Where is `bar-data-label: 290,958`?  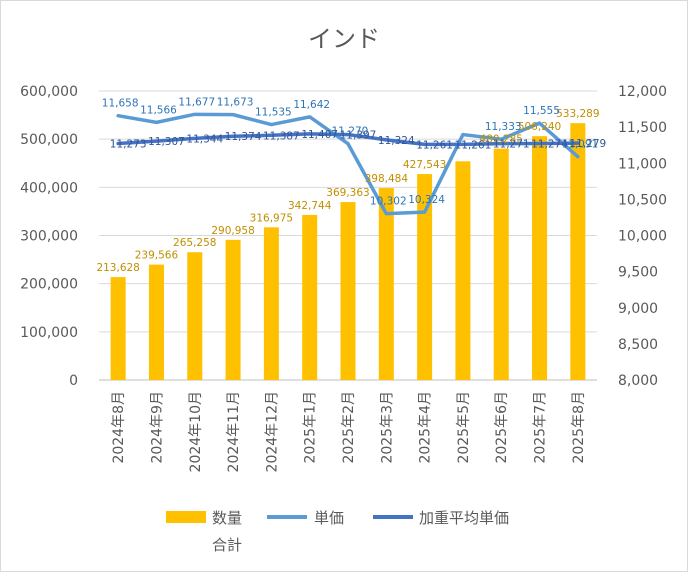
bar-data-label: 290,958 is located at coordinates (232, 231).